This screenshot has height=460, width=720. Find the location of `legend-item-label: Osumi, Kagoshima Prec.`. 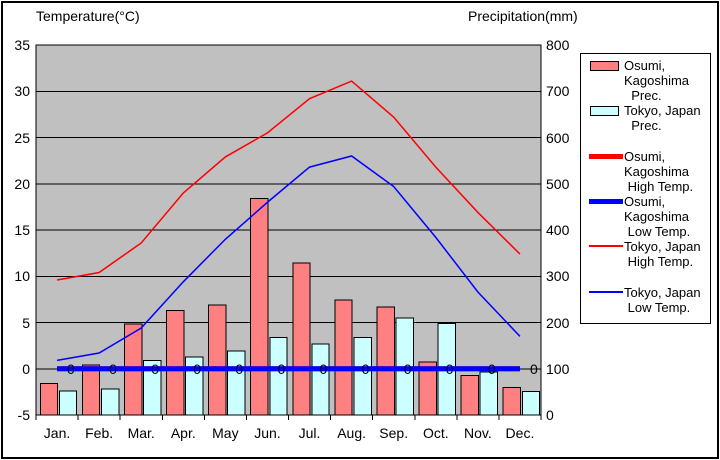

legend-item-label: Osumi, Kagoshima Prec. is located at coordinates (657, 80).